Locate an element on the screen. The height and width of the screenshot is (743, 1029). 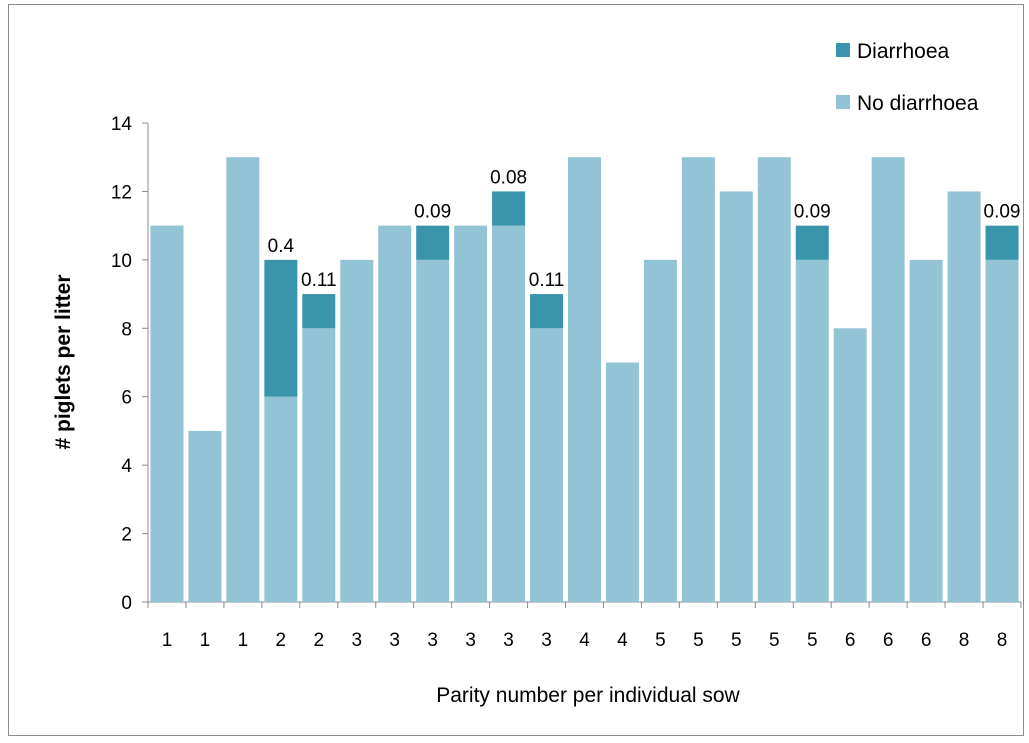
y-axis-title: # piglets per litter is located at coordinates (63, 361).